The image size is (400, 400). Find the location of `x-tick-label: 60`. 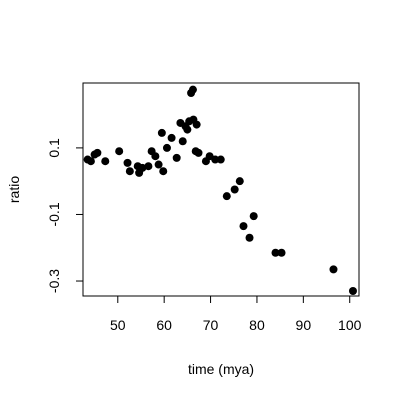

x-tick-label: 60 is located at coordinates (164, 325).